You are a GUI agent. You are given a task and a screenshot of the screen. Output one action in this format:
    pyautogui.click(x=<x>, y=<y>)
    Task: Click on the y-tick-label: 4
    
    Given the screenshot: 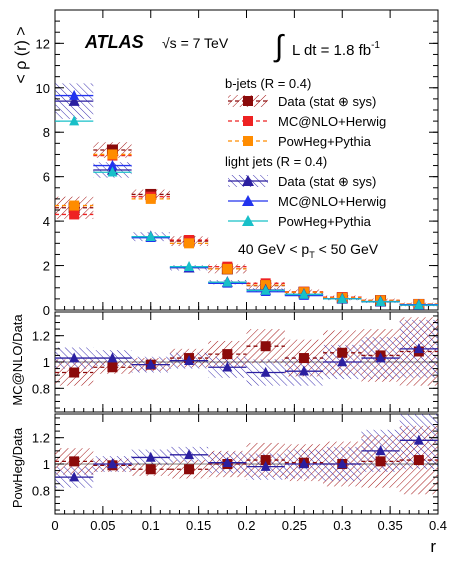 What is the action you would take?
    pyautogui.click(x=46, y=221)
    